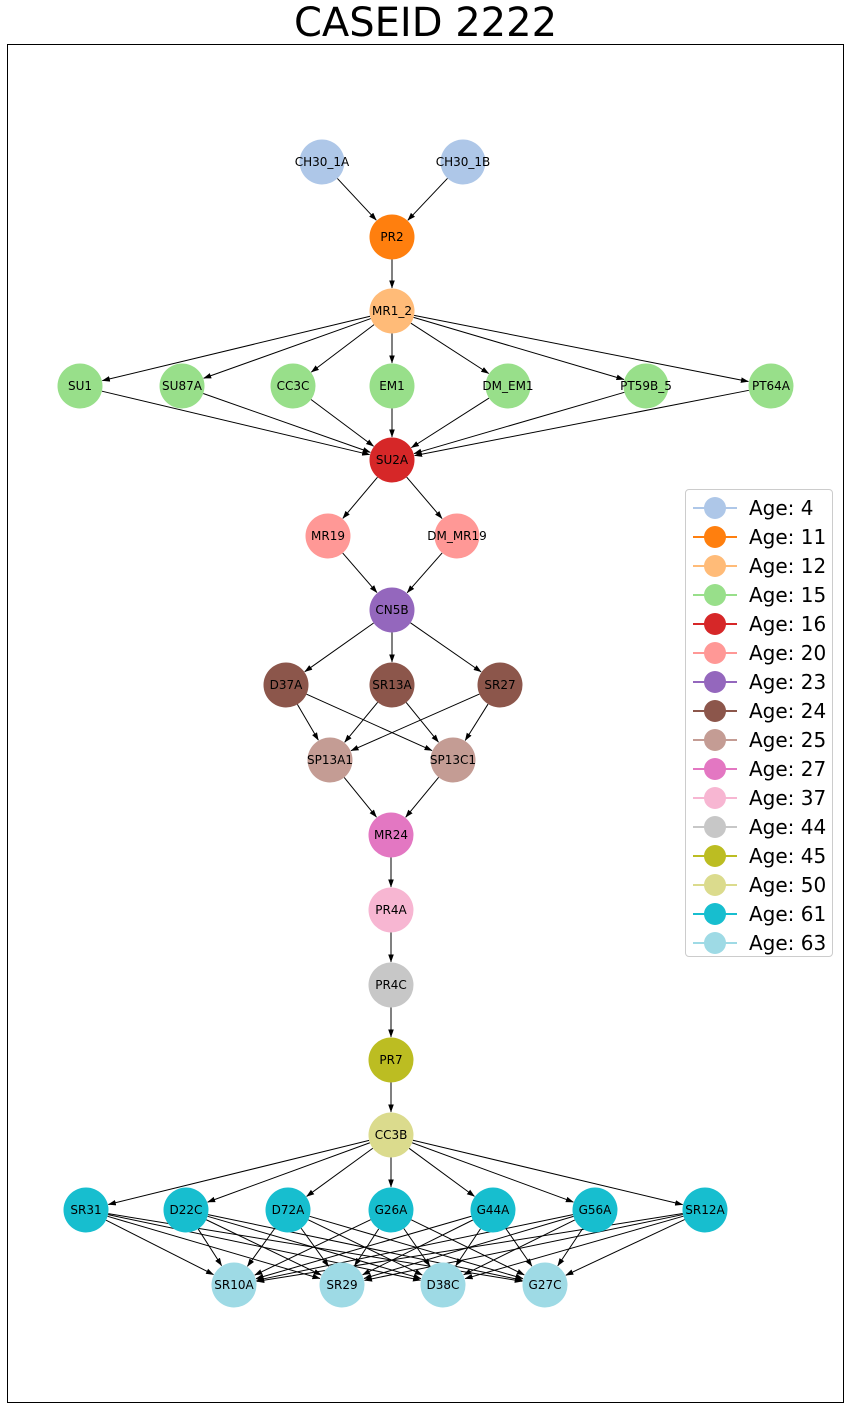 This screenshot has width=851, height=1410. What do you see at coordinates (788, 711) in the screenshot?
I see `legend-label: Age: 24` at bounding box center [788, 711].